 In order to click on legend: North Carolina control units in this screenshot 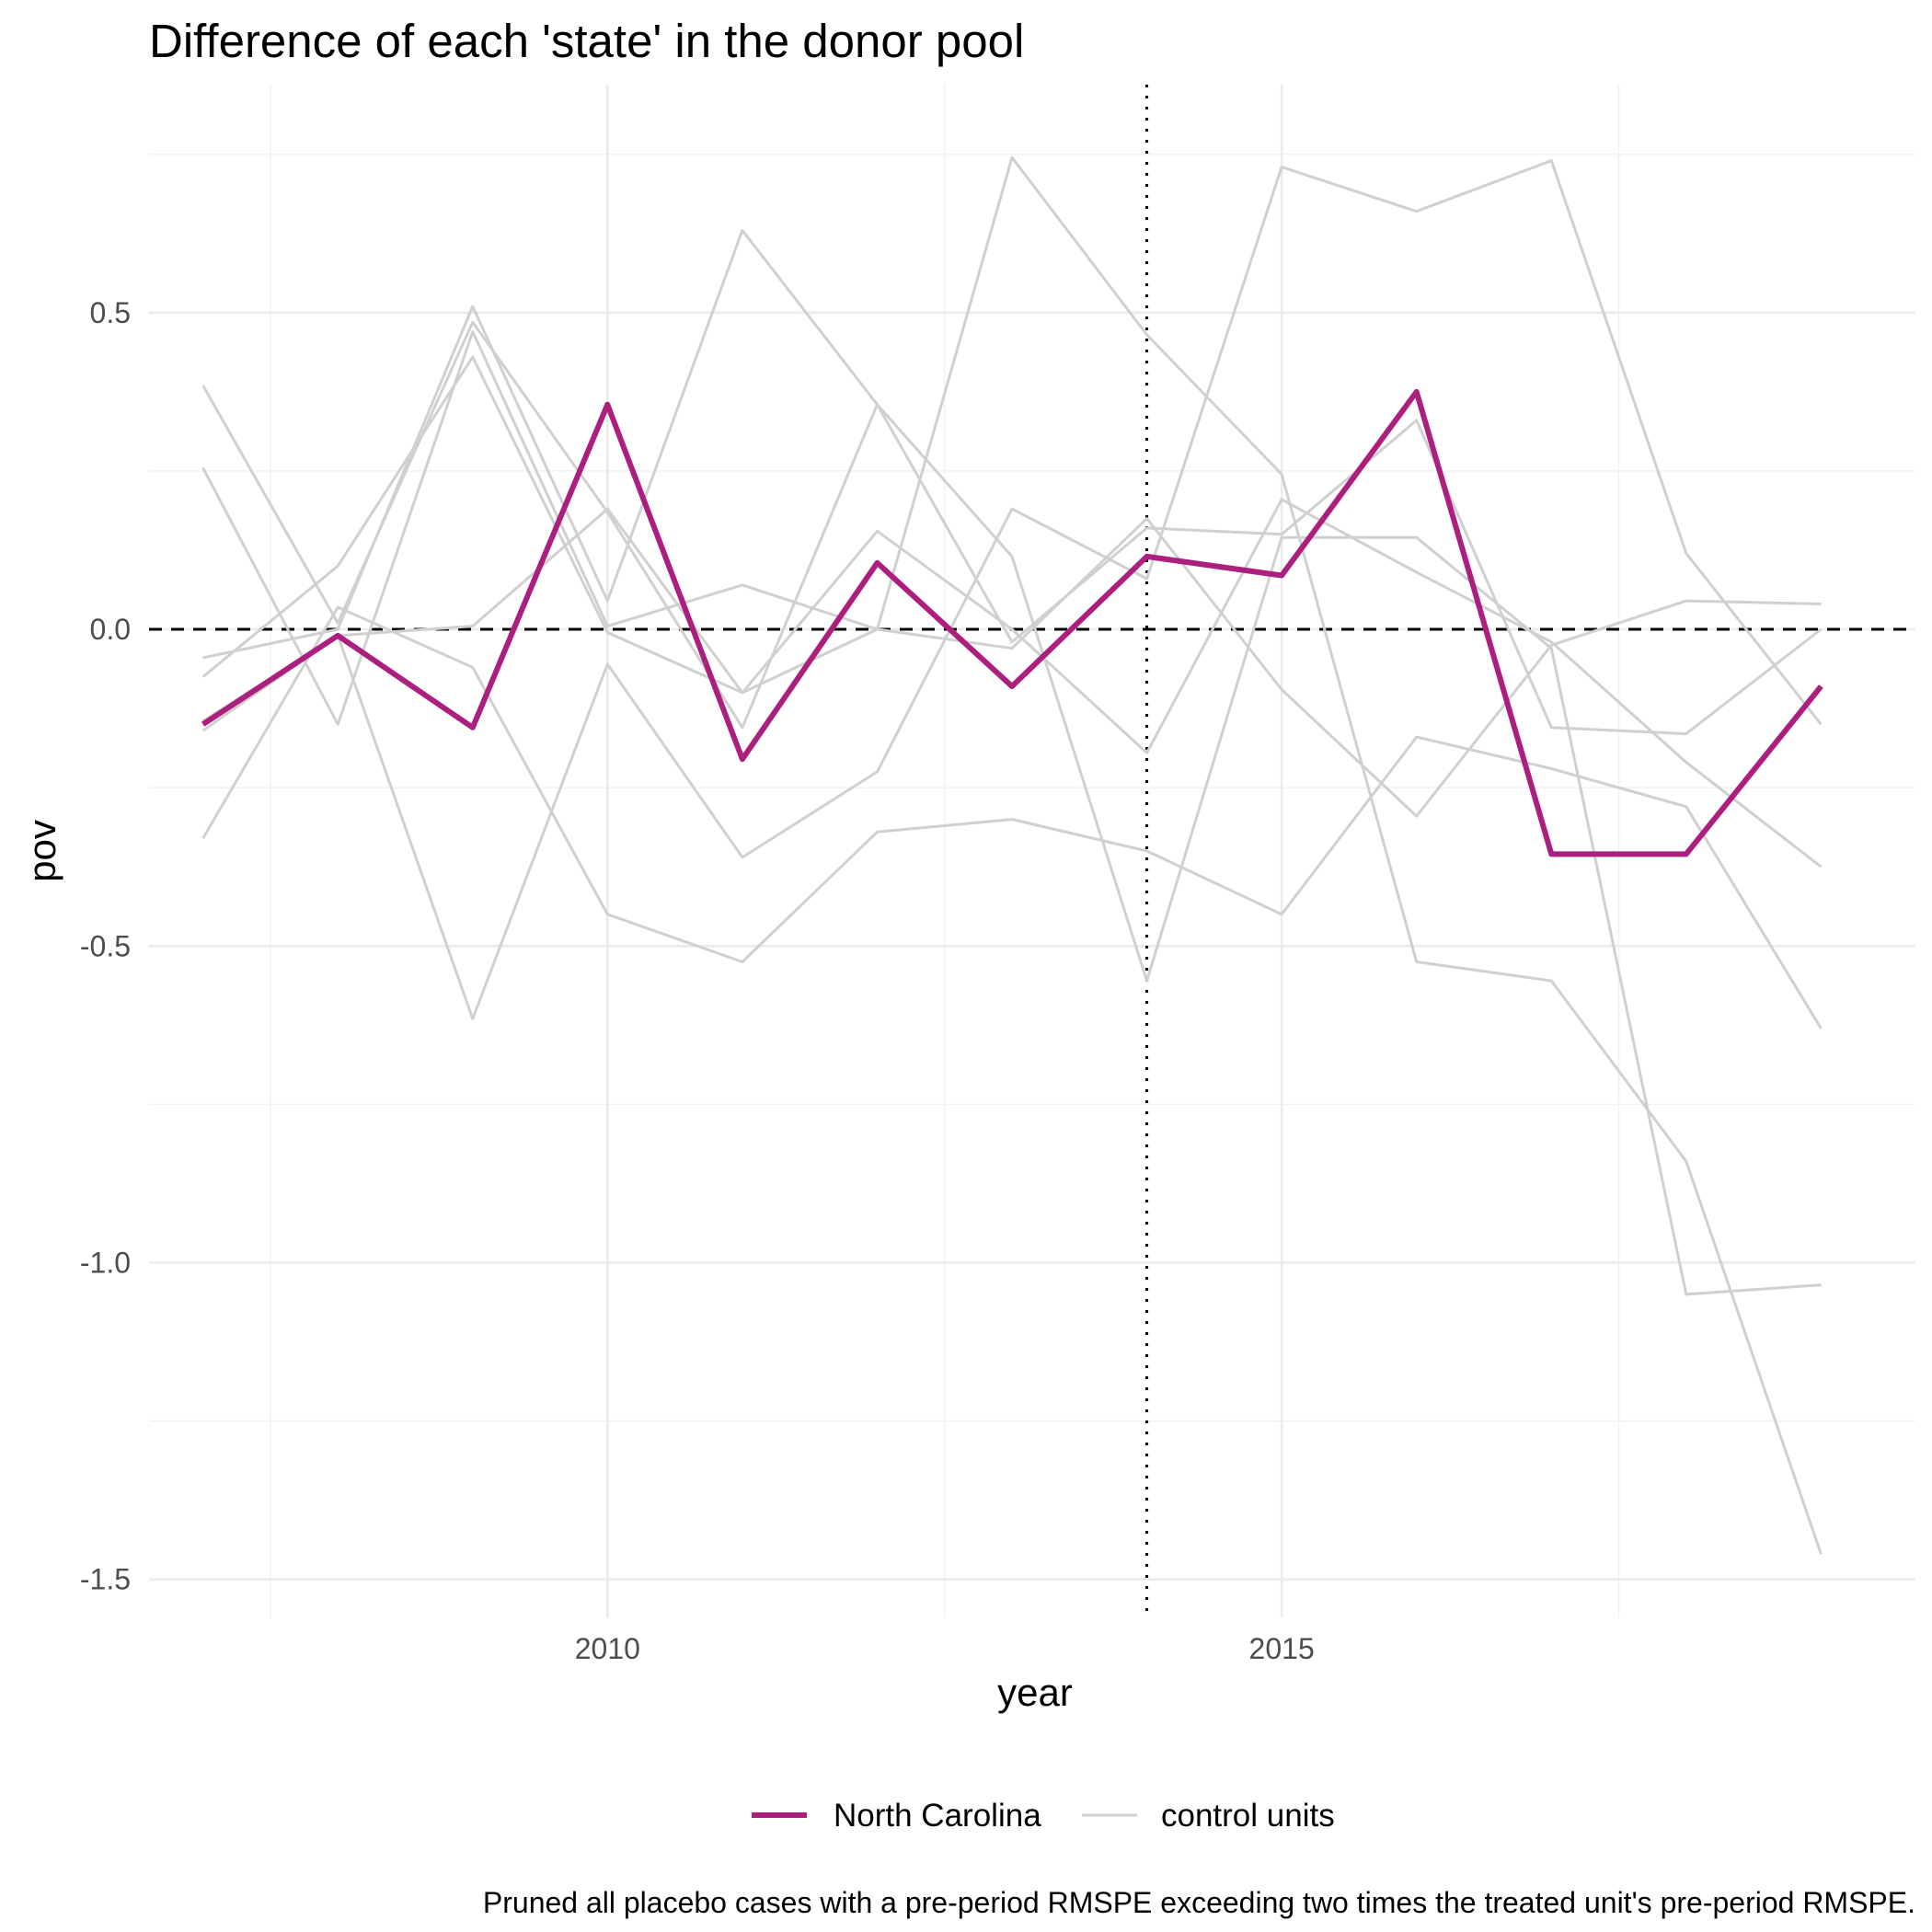, I will do `click(1043, 1816)`.